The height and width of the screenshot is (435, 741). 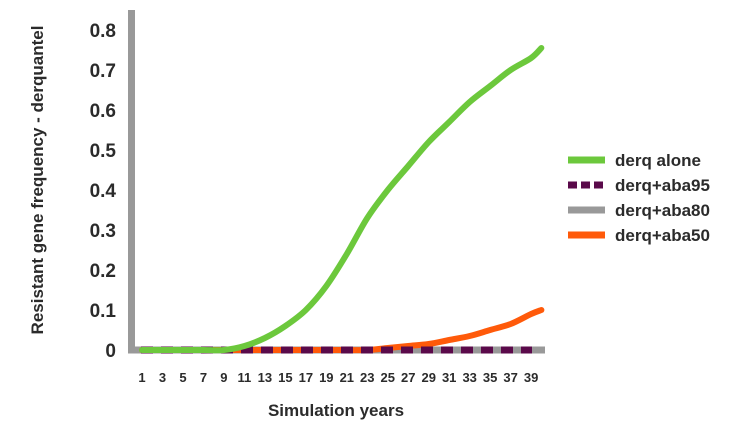 I want to click on x-tick-label: 1, so click(x=141, y=377).